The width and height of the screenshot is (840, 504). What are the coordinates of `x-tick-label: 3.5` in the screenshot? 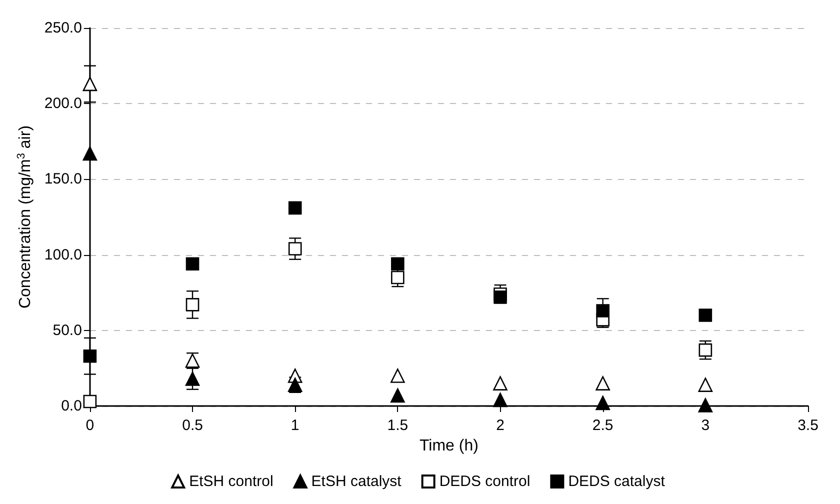 It's located at (808, 425).